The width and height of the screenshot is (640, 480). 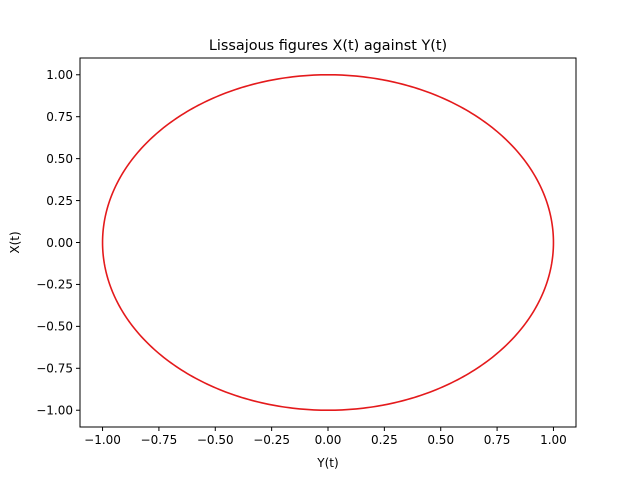 I want to click on x-tick-label: −1.00, so click(x=102, y=440).